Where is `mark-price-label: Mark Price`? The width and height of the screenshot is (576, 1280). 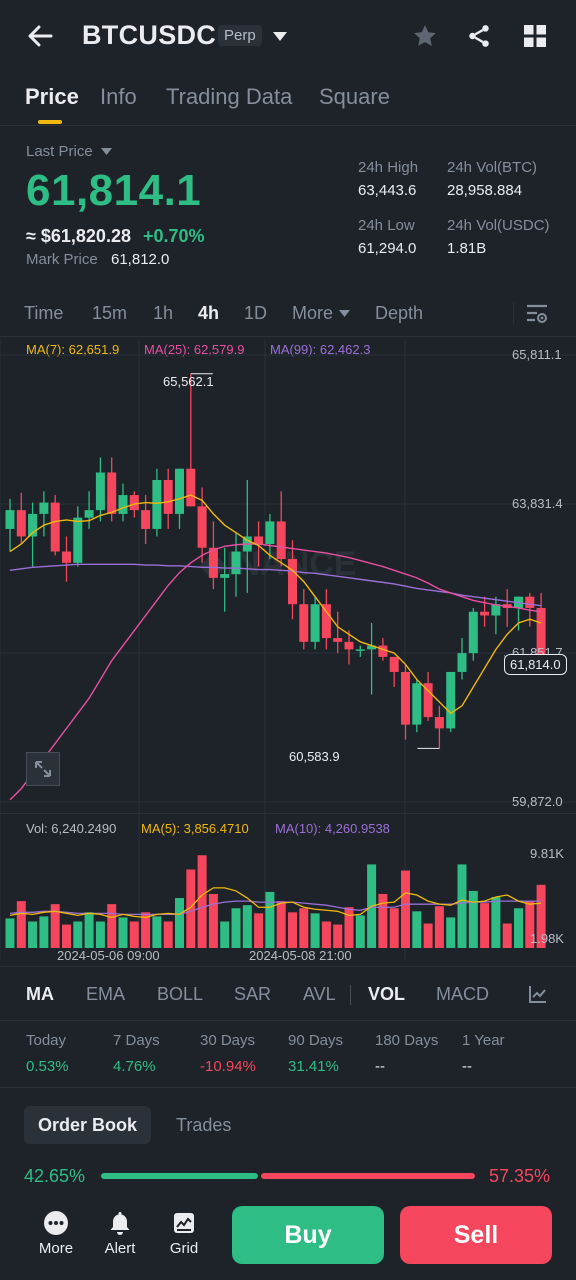
mark-price-label: Mark Price is located at coordinates (62, 259).